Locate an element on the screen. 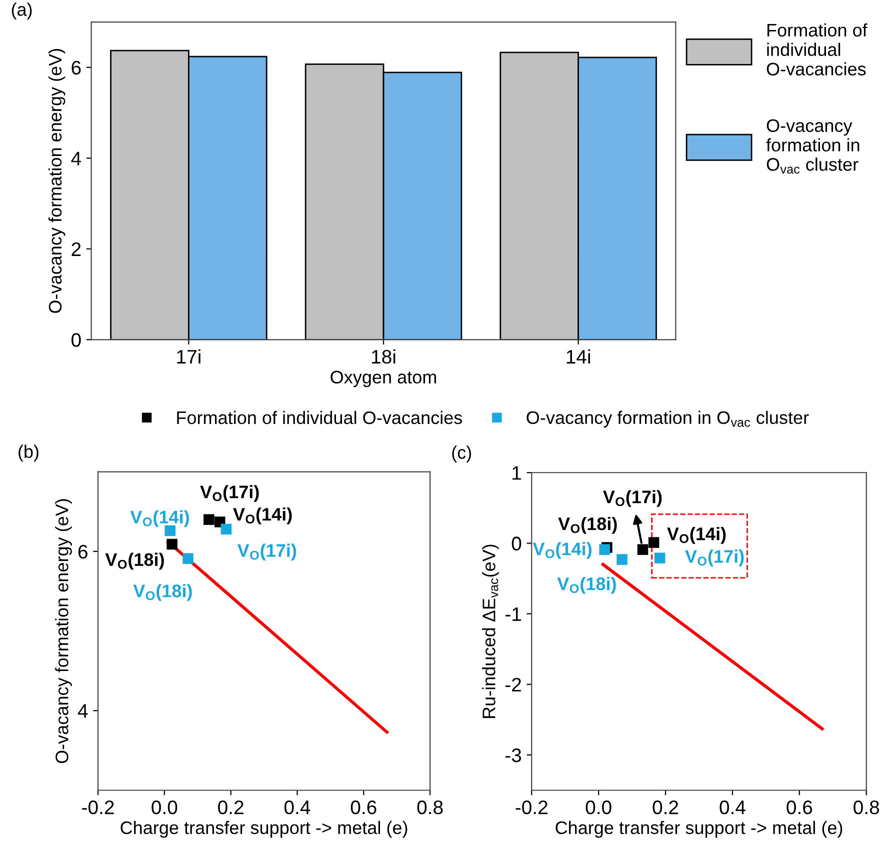  text: (a) is located at coordinates (22, 11).